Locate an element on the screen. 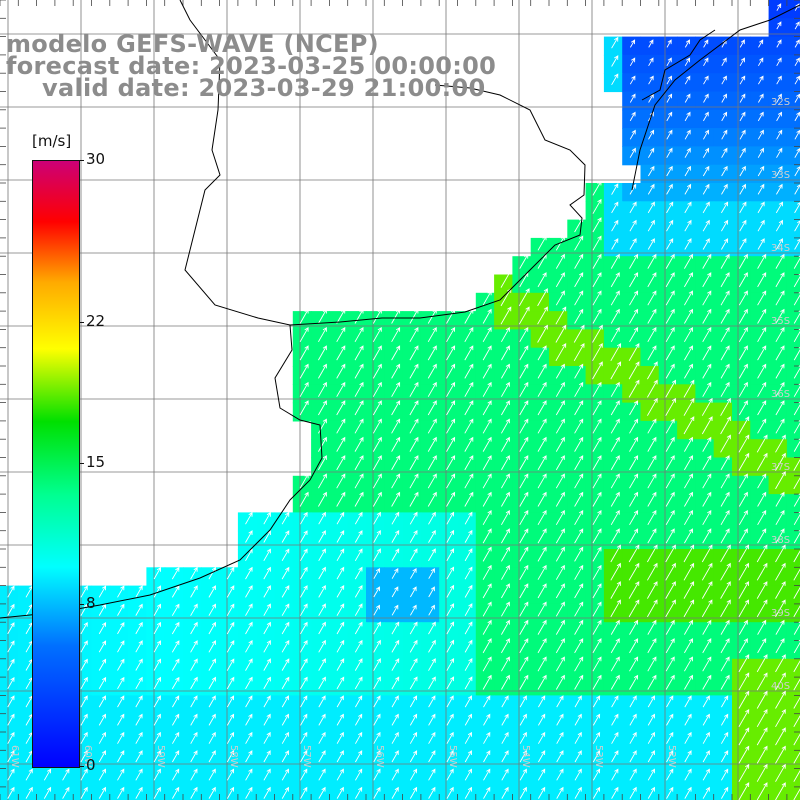 This screenshot has height=800, width=800. colorbar-tick-label: 30 is located at coordinates (96, 159).